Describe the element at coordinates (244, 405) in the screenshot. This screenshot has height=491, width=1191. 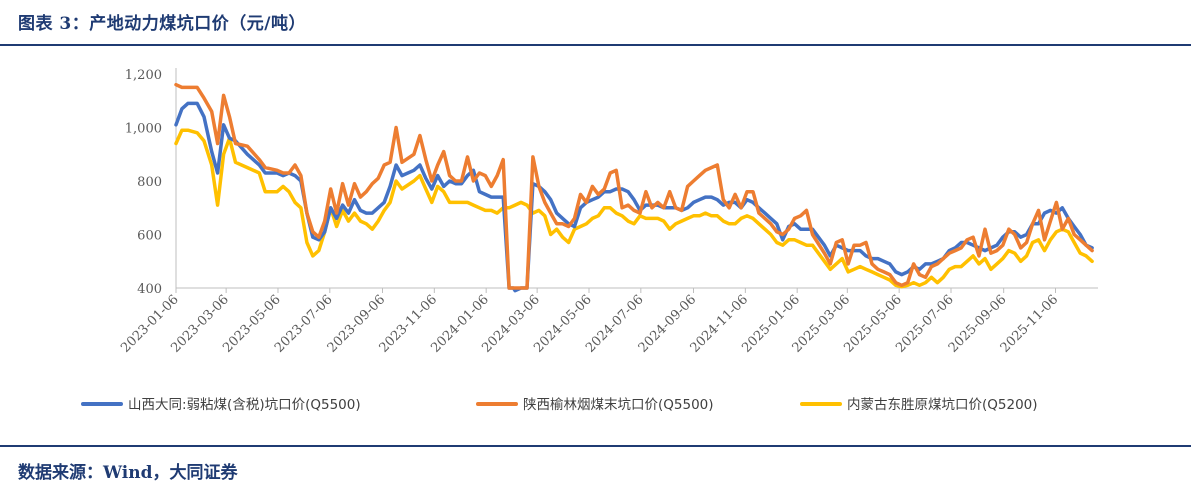
I see `legend-label-shanxi-datong: 山西大同:弱粘煤(含税)坑口价(Q5500)` at that location.